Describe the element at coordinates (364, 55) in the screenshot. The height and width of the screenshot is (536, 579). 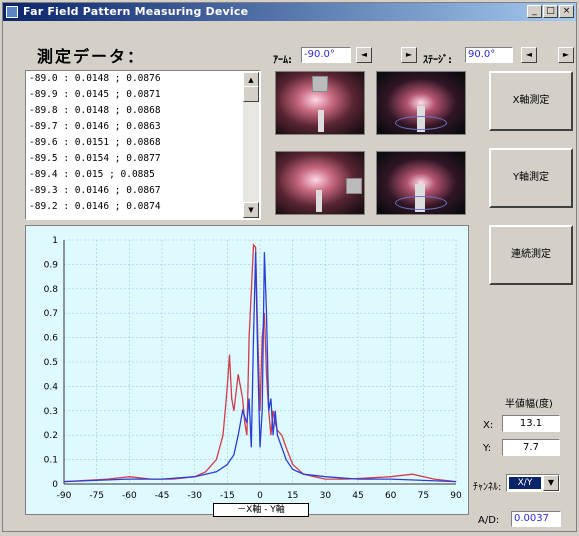
I see `arm-left-button: ◄` at that location.